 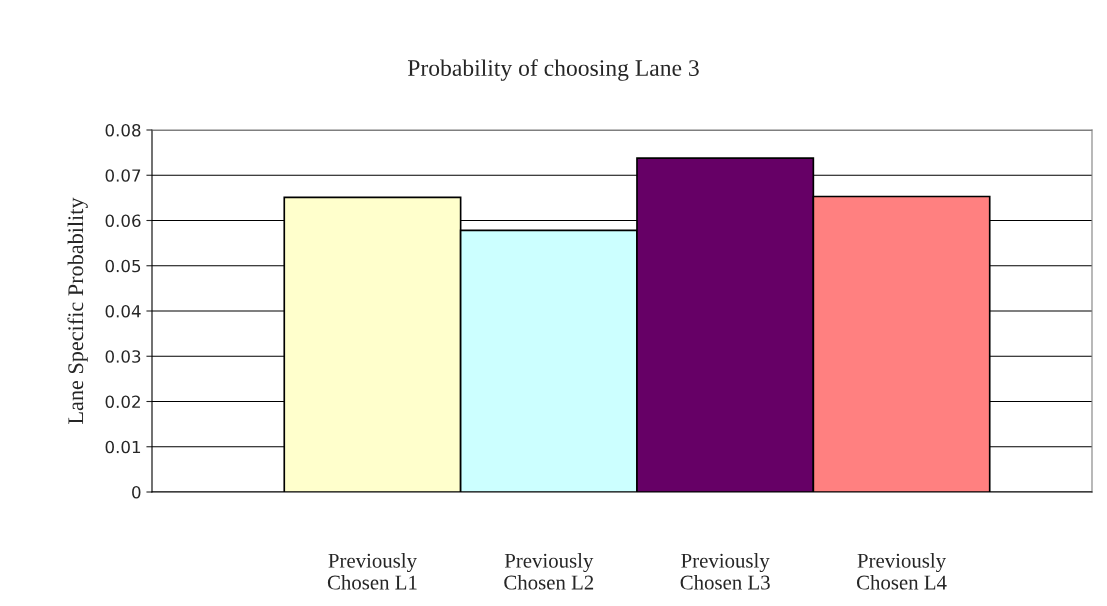 I want to click on y-tick-label: 0.05, so click(x=123, y=266).